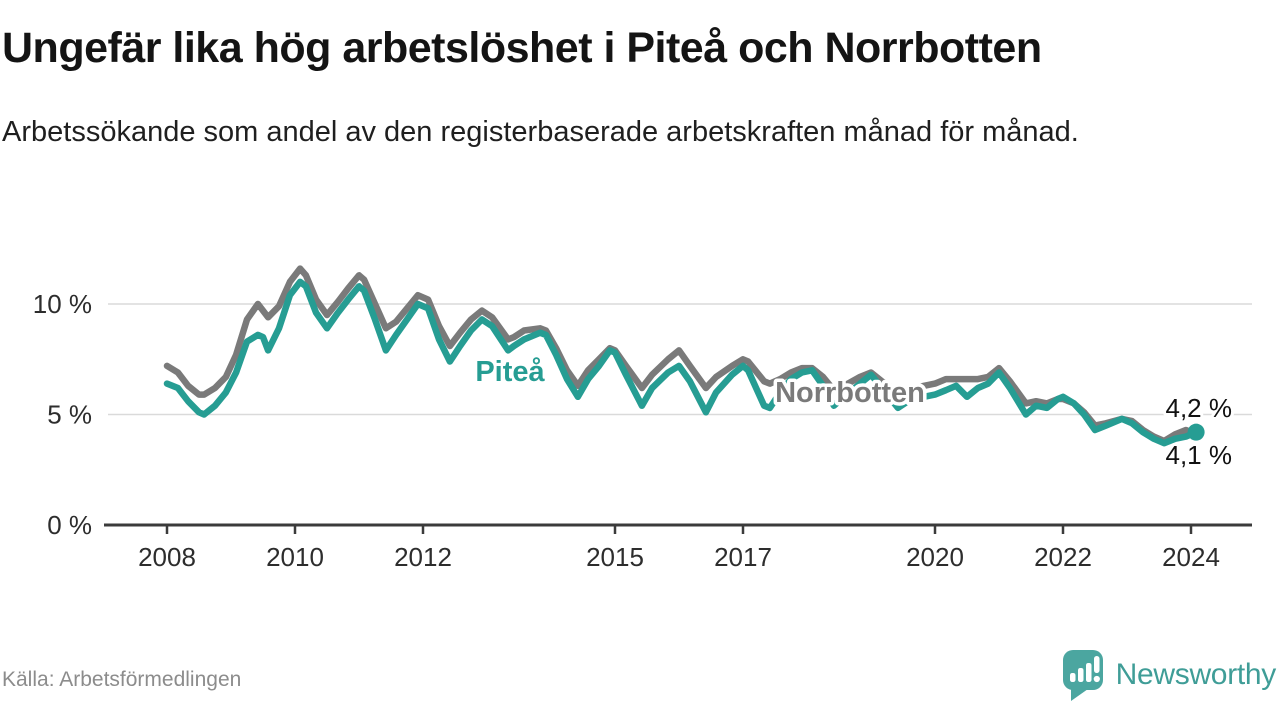 This screenshot has width=1280, height=720. What do you see at coordinates (1196, 432) in the screenshot?
I see `end-dot-Piteå` at bounding box center [1196, 432].